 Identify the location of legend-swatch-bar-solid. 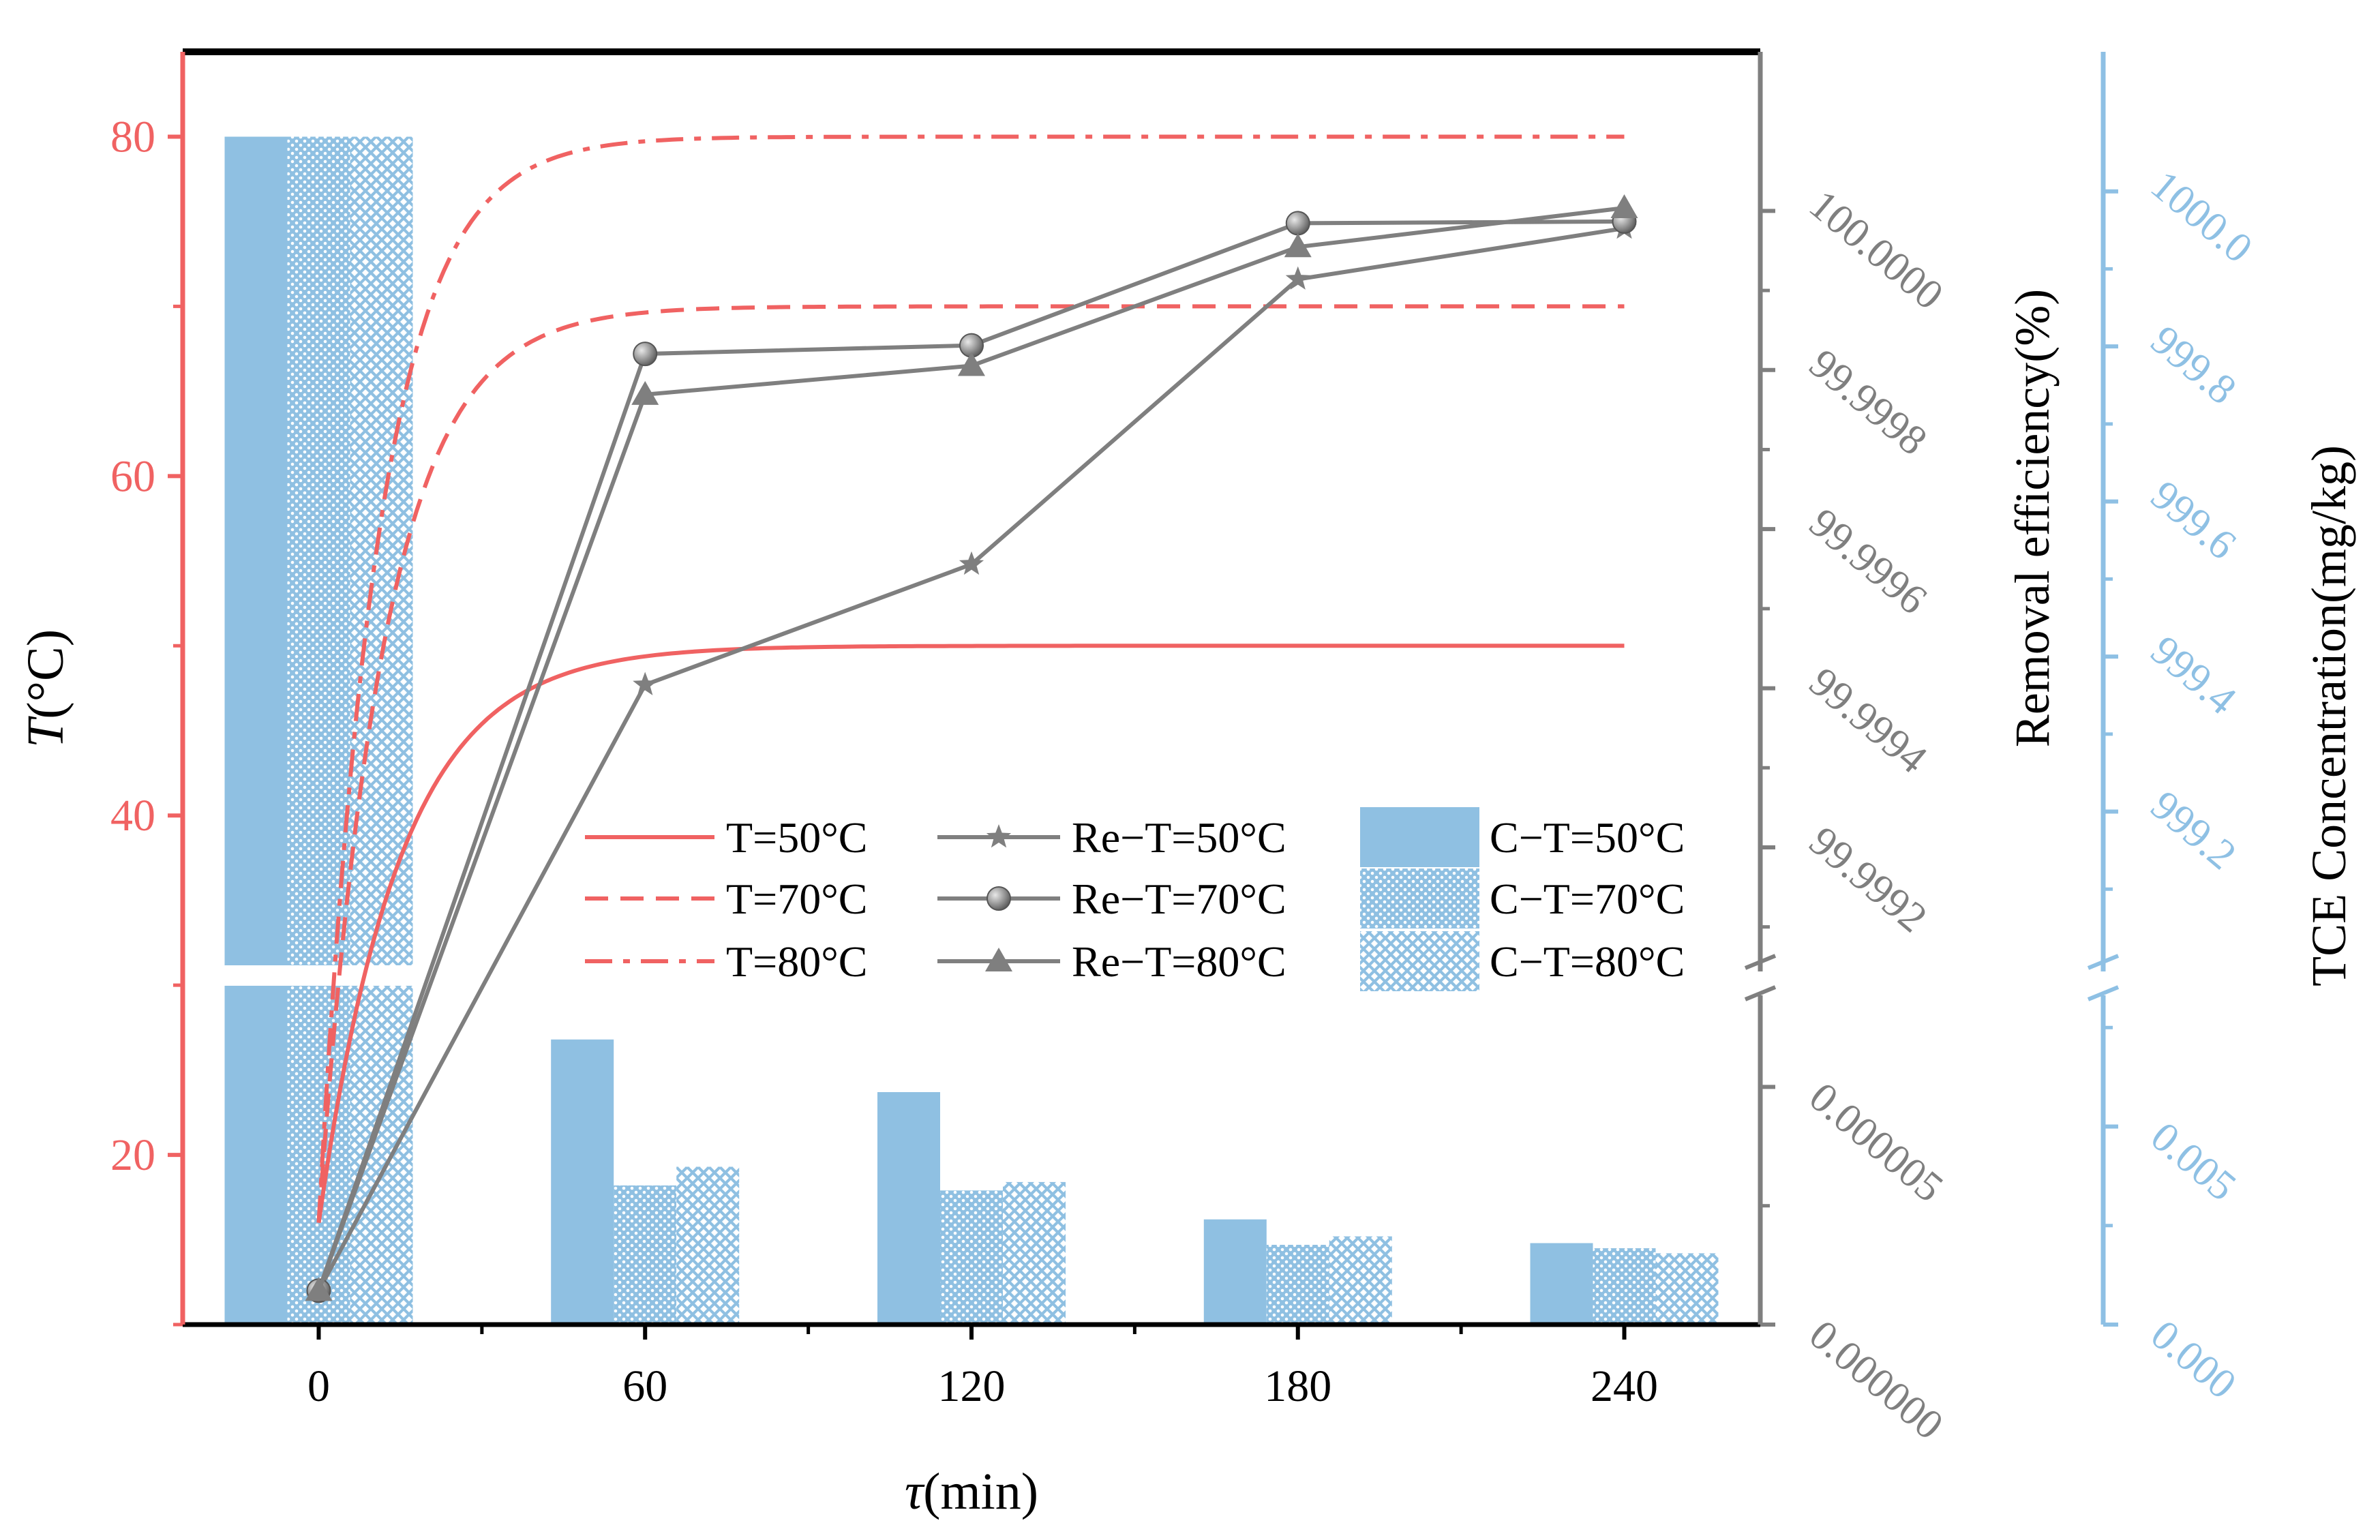
(1419, 837).